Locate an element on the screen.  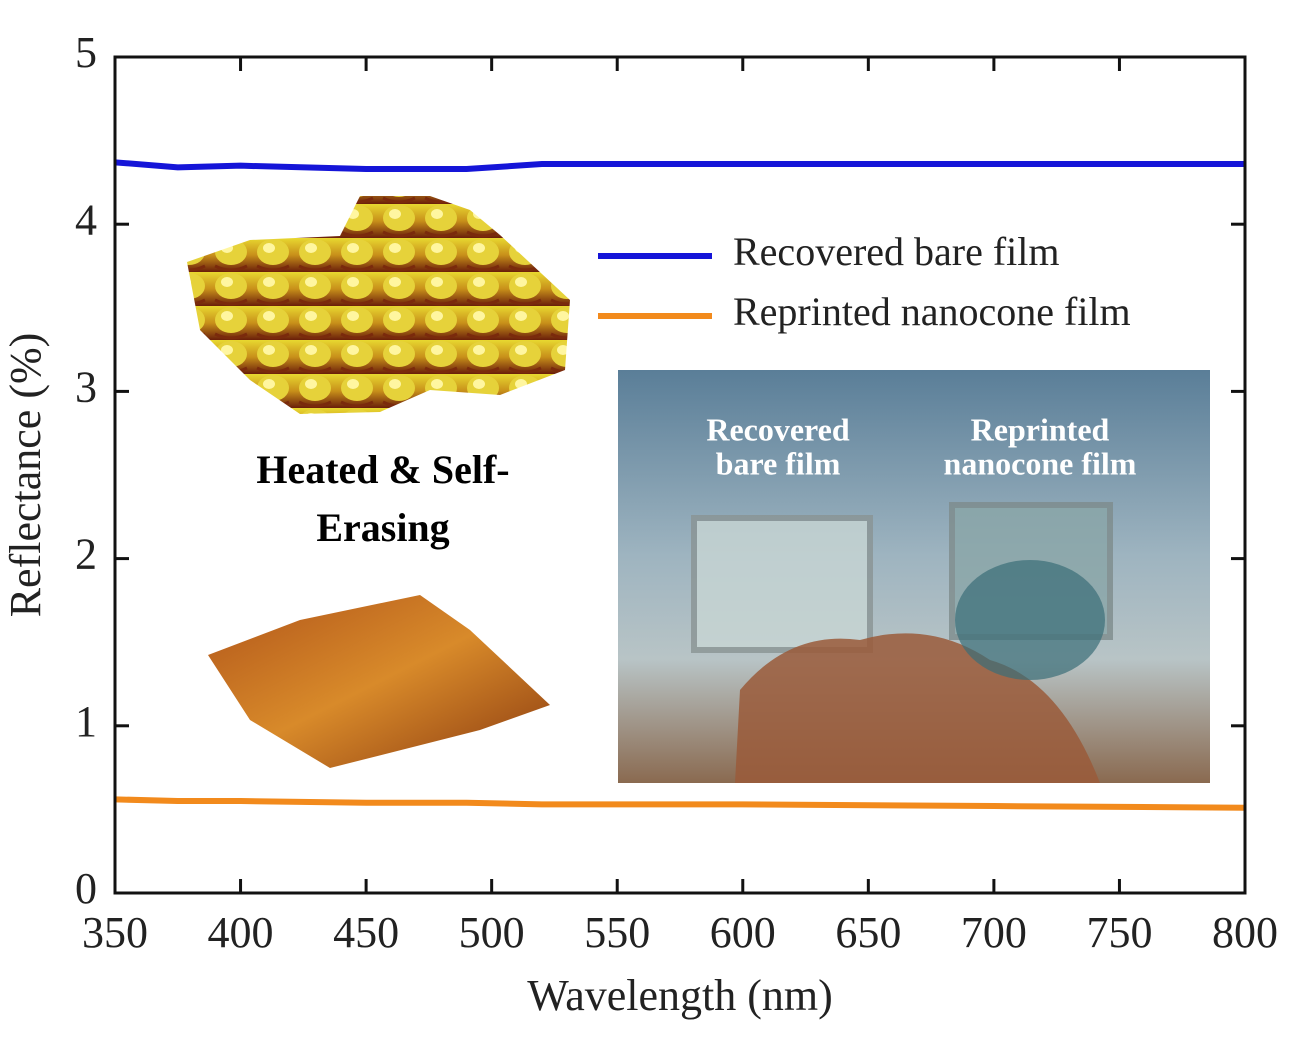
x-tick-label: 450 is located at coordinates (366, 932).